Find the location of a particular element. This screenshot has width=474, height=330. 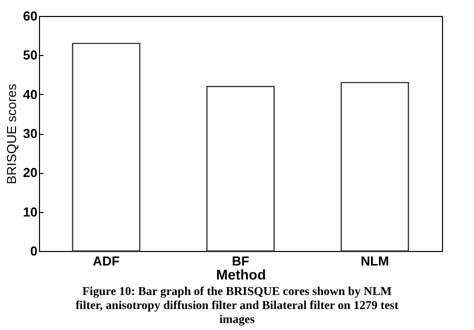

x-axis-title: Method is located at coordinates (241, 274).